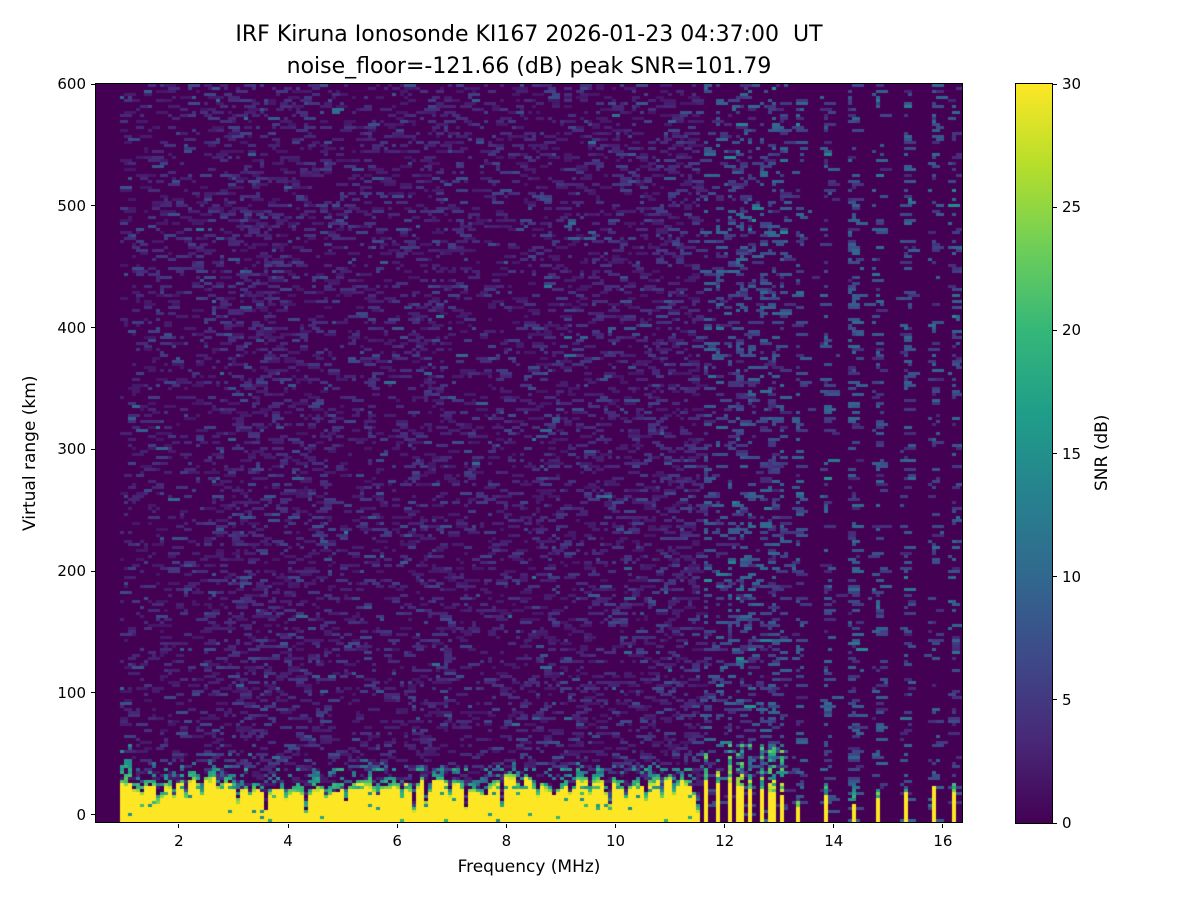  What do you see at coordinates (30, 453) in the screenshot?
I see `y-axis-label: Virtual range (km)` at bounding box center [30, 453].